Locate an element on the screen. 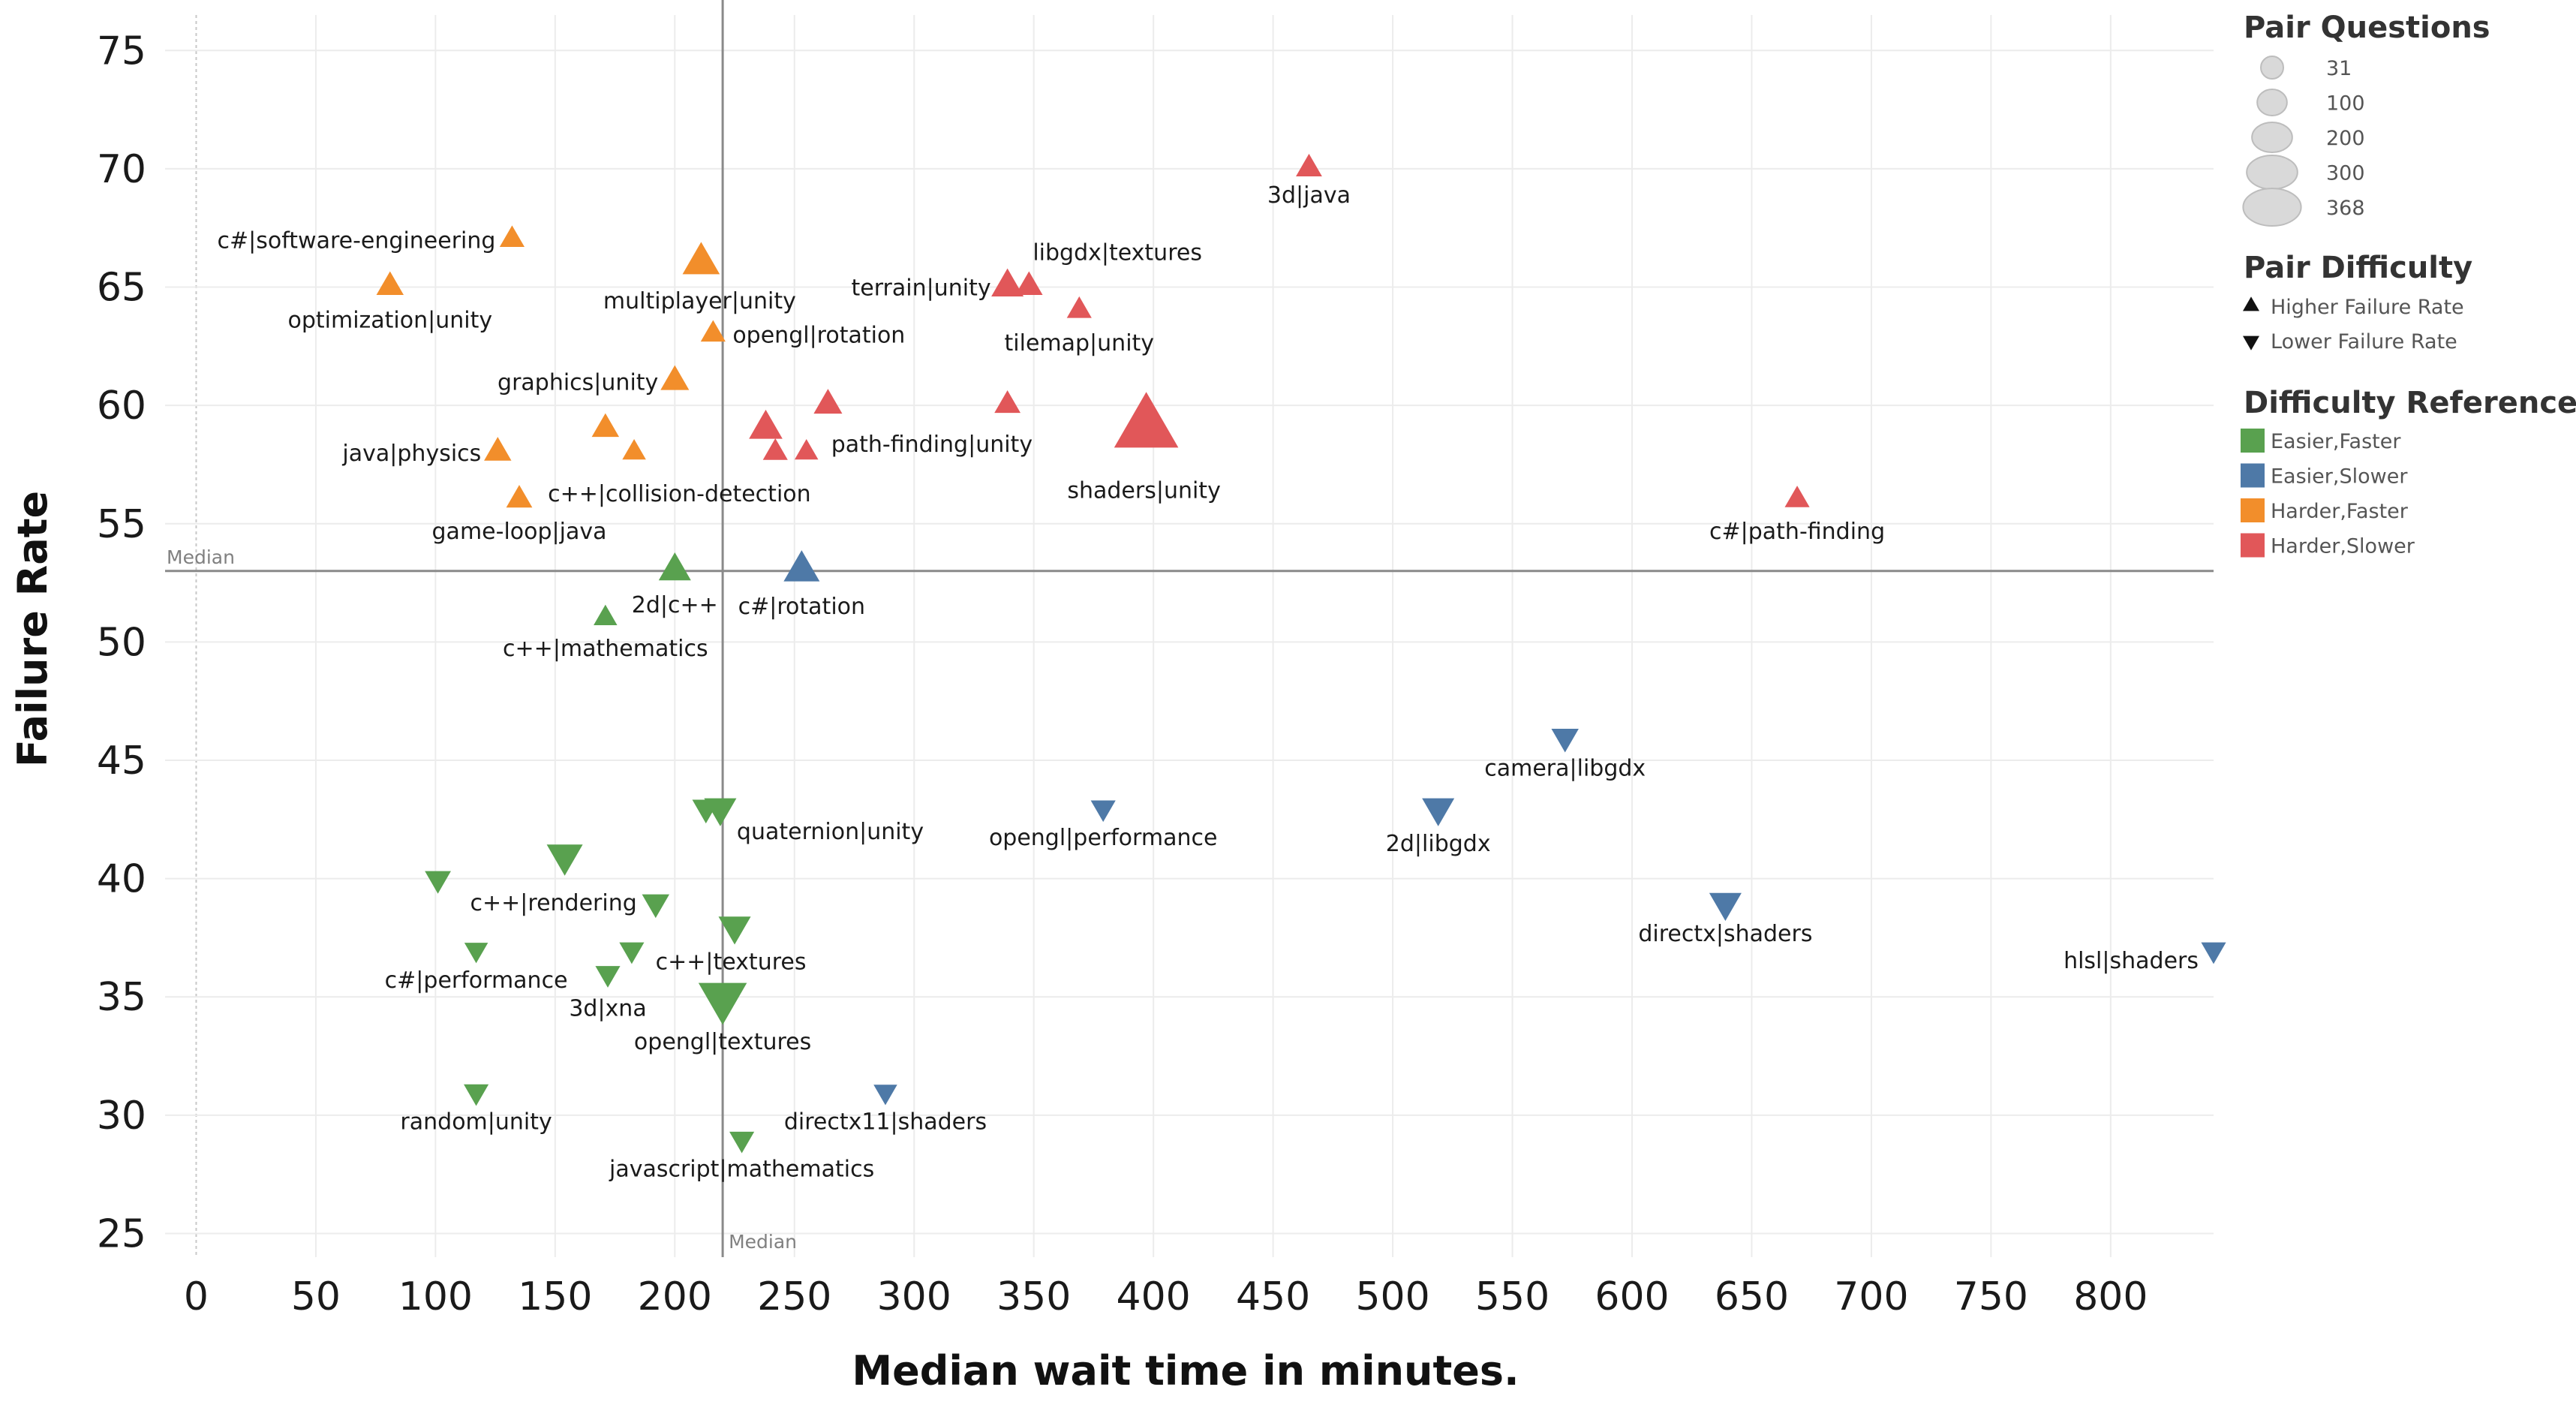  triangle-up-icon is located at coordinates (2251, 303).